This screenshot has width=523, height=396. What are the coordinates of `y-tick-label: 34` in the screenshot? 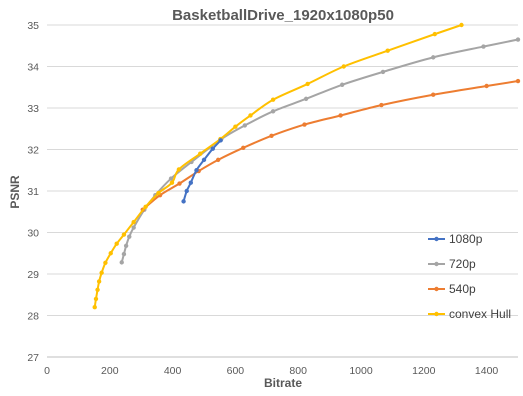 It's located at (33, 68).